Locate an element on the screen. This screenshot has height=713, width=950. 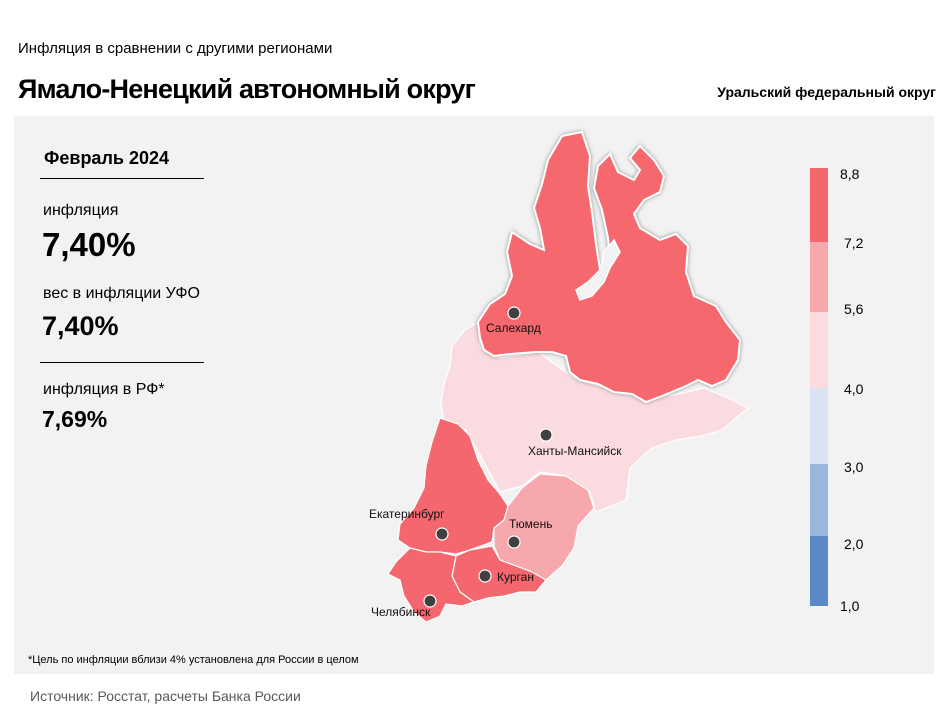
legend-tick-6: 2,0 is located at coordinates (854, 544).